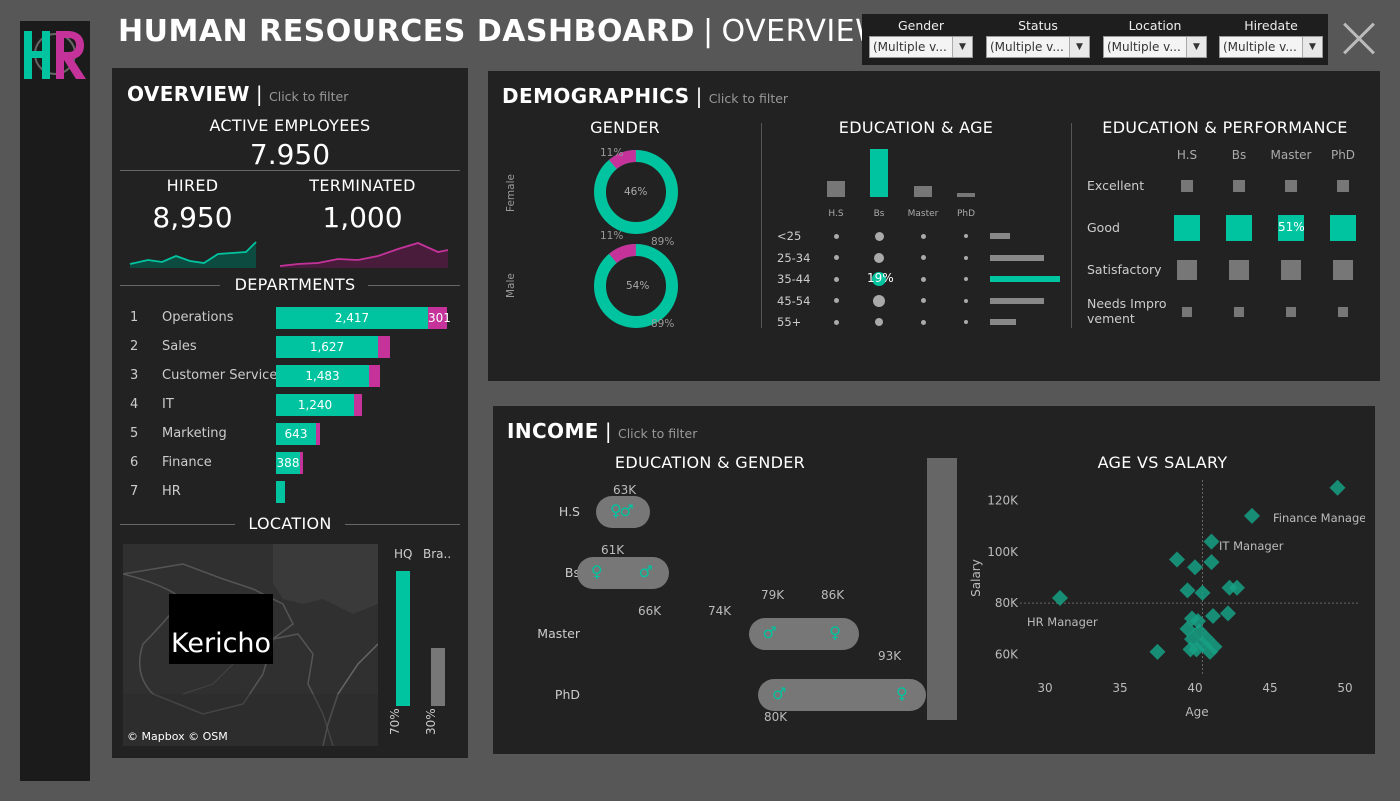  What do you see at coordinates (193, 252) in the screenshot?
I see `hired-sparkline` at bounding box center [193, 252].